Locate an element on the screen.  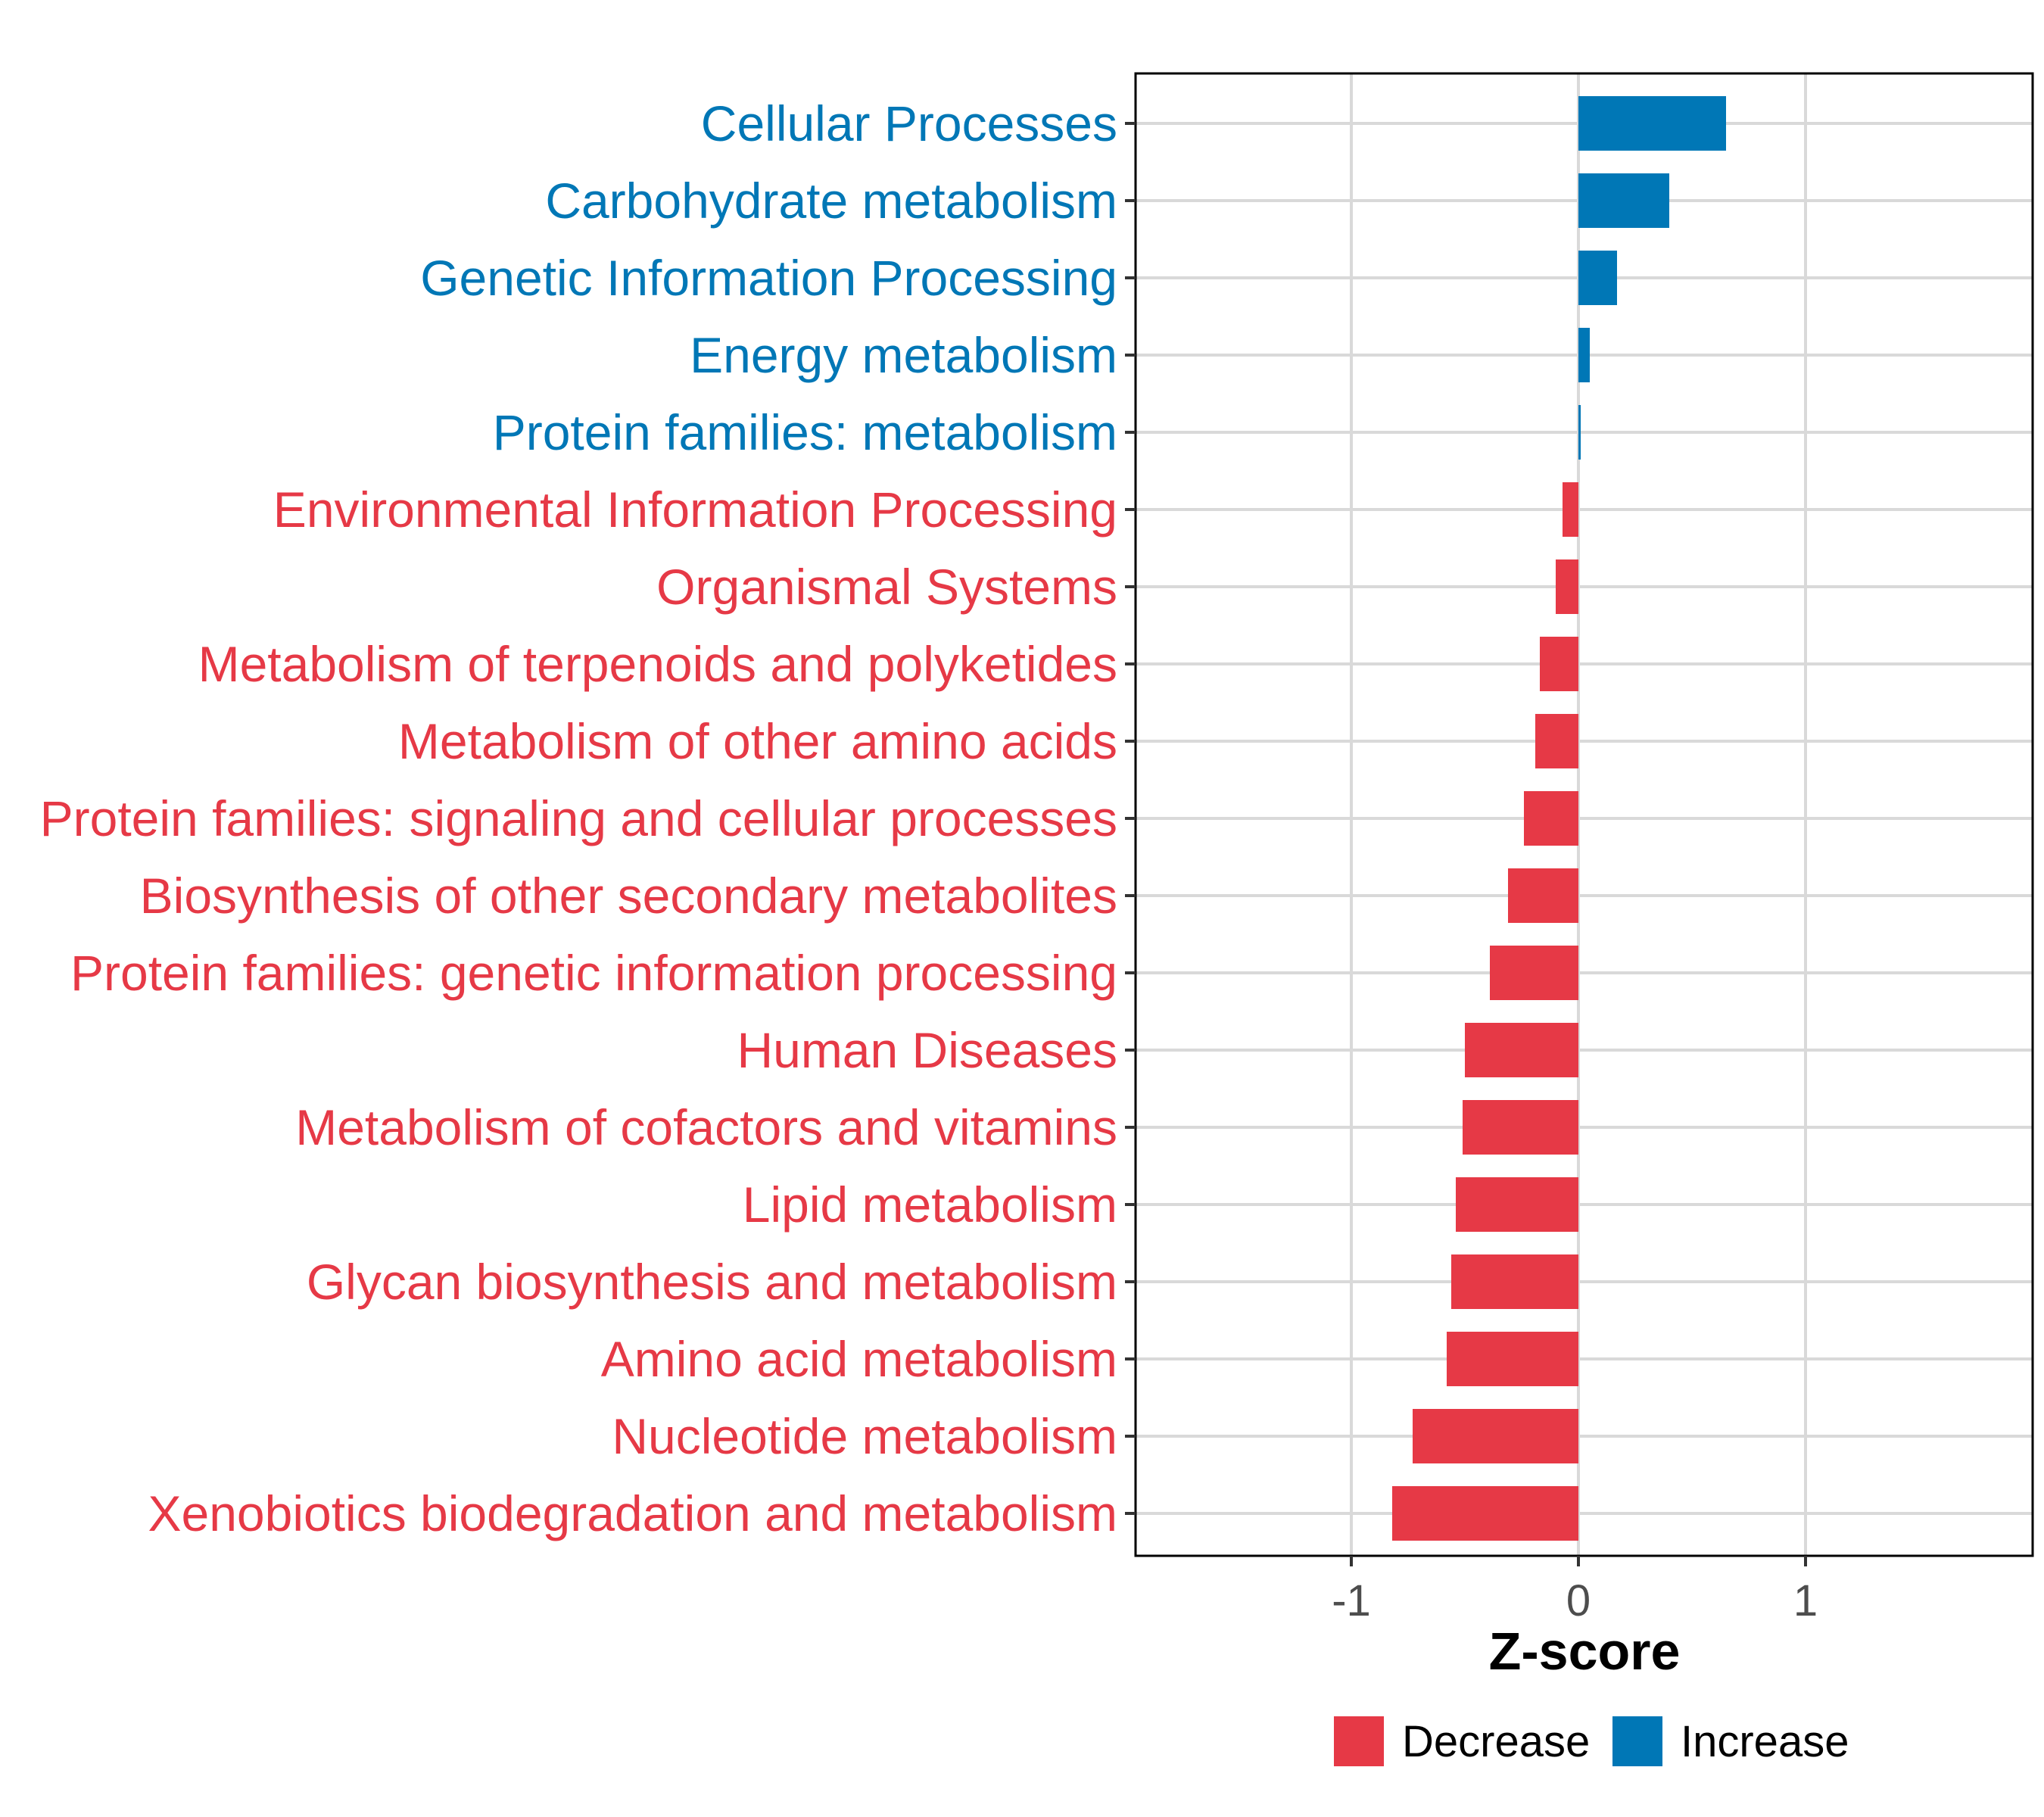
x-tick-layer: -1 0 1 is located at coordinates (1575, 1590).